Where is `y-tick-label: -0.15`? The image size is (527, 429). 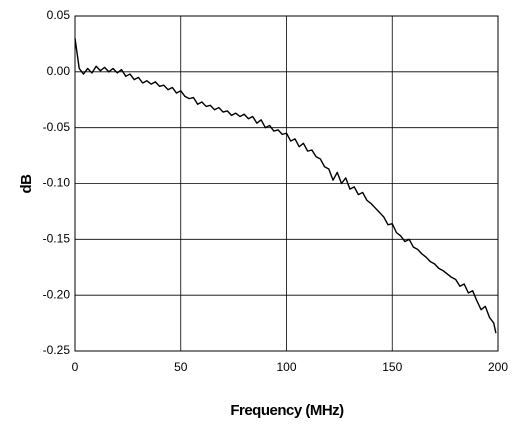 y-tick-label: -0.15 is located at coordinates (57, 239).